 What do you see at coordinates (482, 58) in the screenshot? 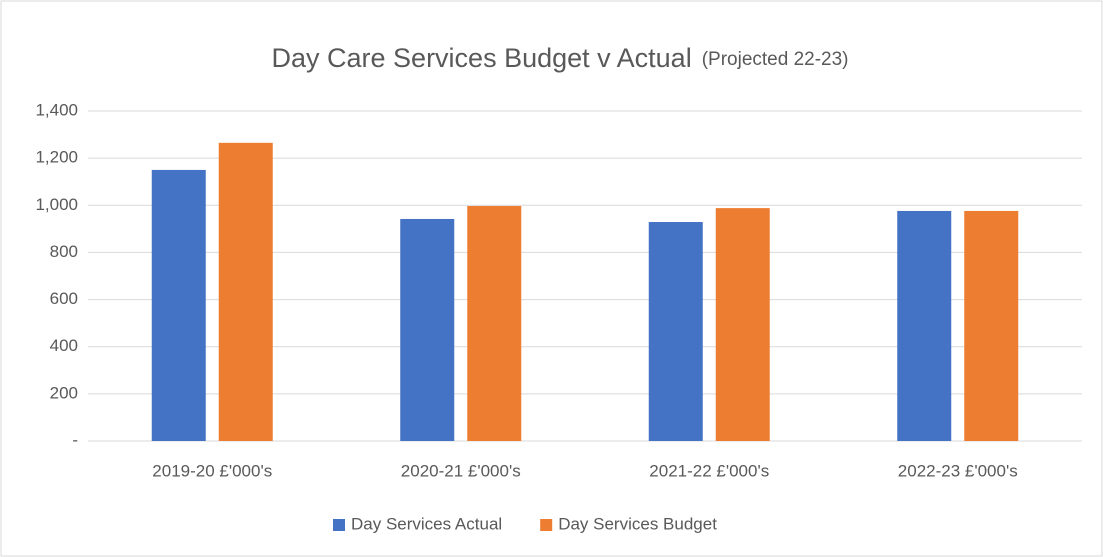
I see `title-main: Day Care Services Budget v Actual` at bounding box center [482, 58].